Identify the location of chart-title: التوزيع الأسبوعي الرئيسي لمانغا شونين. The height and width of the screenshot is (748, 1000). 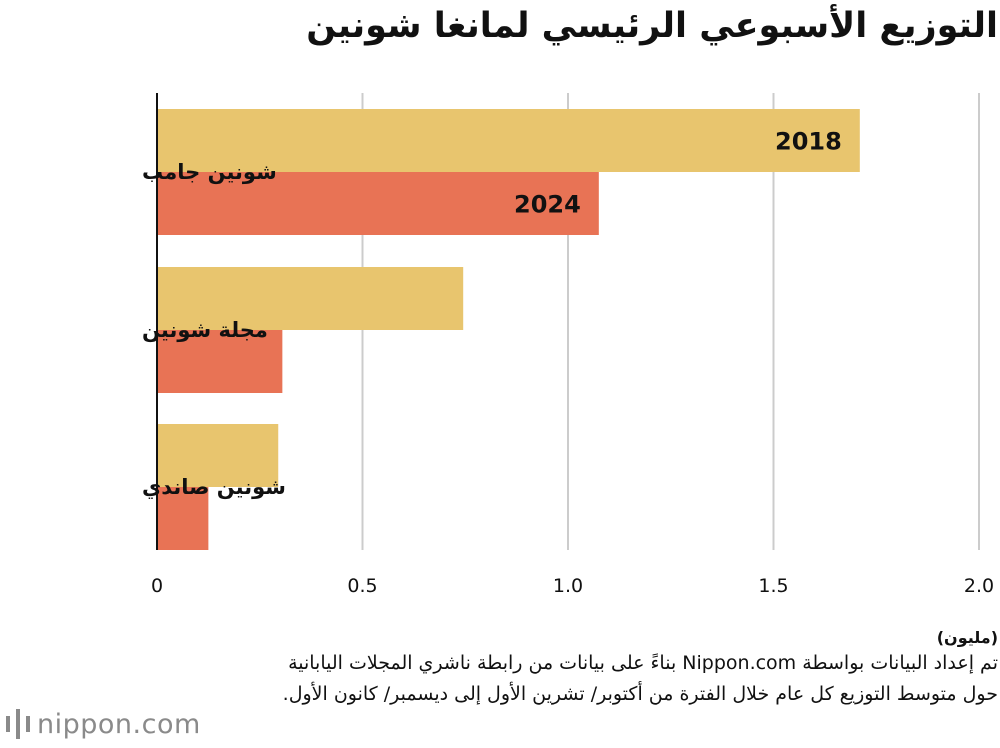
(652, 26).